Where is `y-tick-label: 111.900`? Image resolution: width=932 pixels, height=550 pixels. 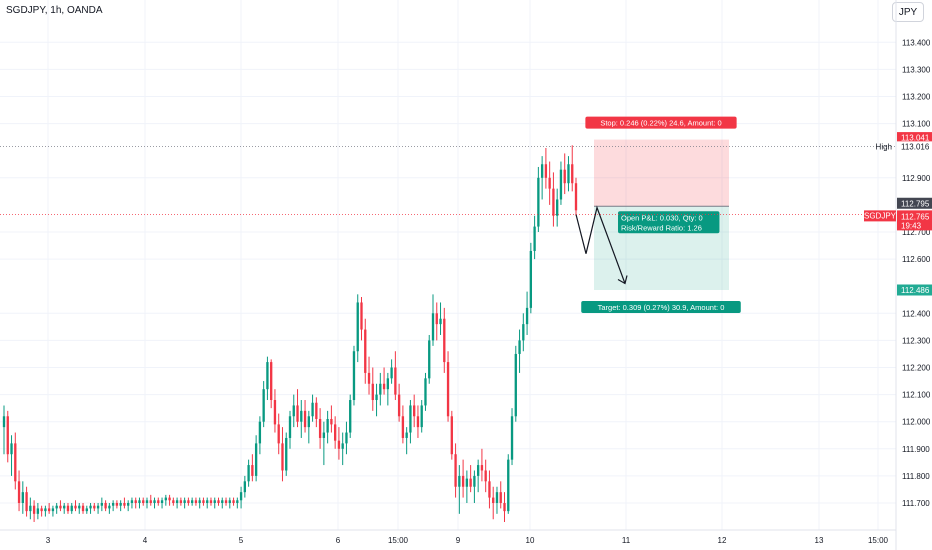
y-tick-label: 111.900 is located at coordinates (916, 449).